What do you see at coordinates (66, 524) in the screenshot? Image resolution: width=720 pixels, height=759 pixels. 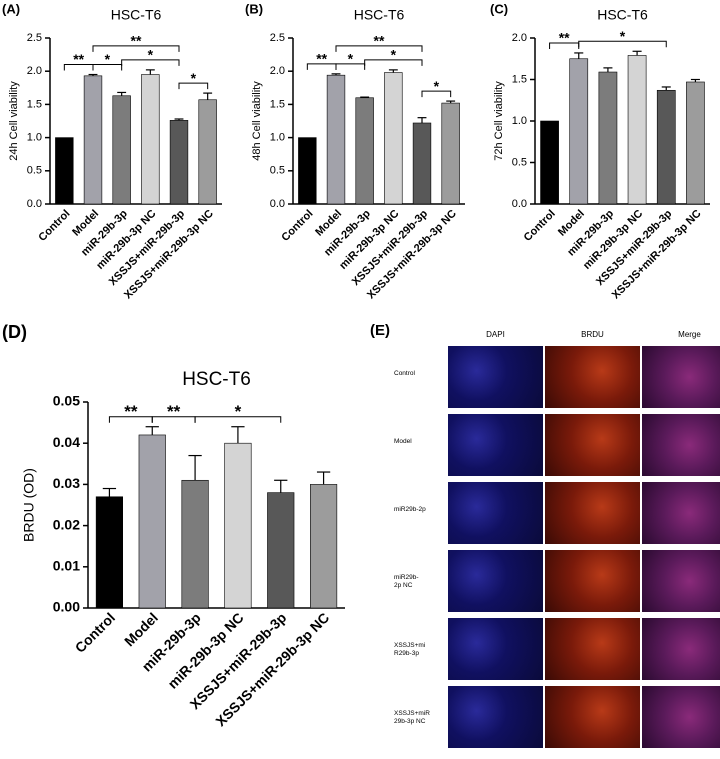 I see `y-tick-label: 0.02` at bounding box center [66, 524].